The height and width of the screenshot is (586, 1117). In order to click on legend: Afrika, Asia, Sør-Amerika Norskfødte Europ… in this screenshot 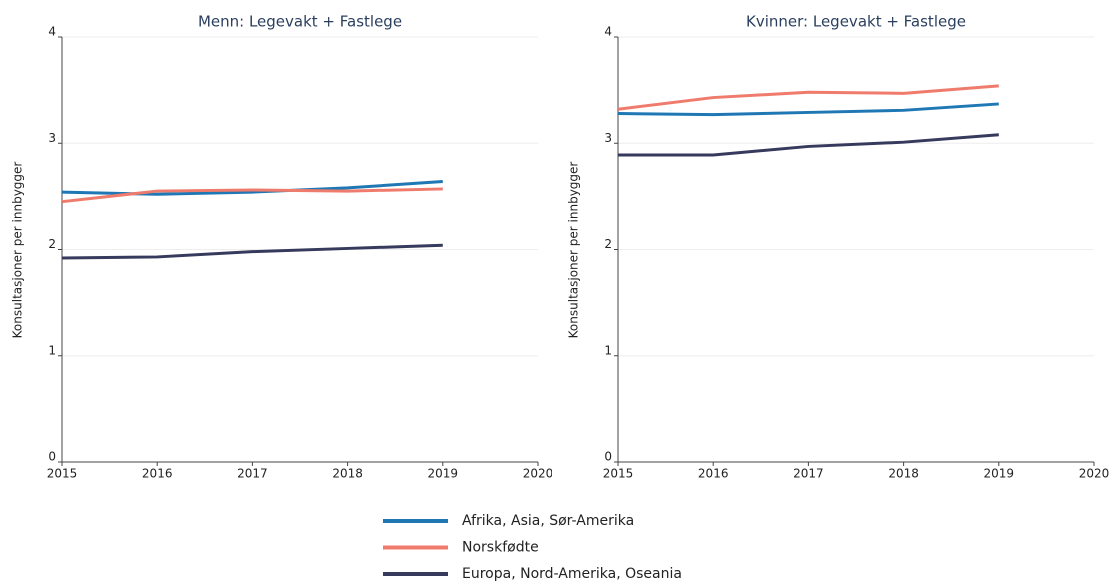, I will do `click(532, 547)`.